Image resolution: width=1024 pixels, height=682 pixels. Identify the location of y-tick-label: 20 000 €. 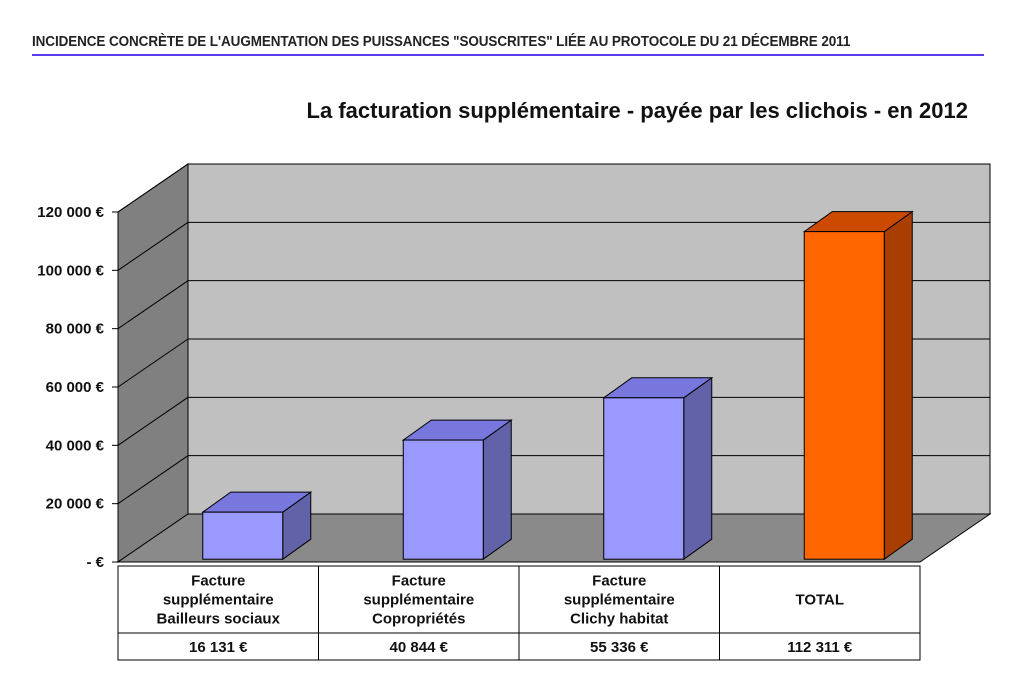
(75, 504).